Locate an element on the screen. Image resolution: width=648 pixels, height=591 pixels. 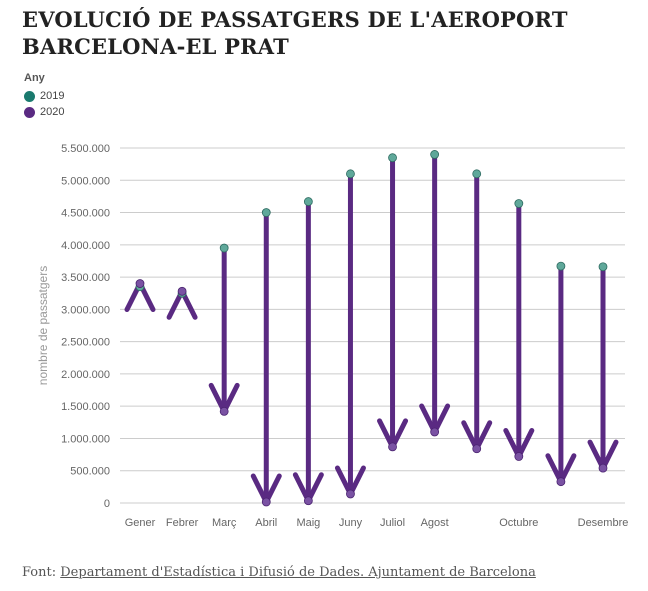
y-tick-label-3: 1.500.000 is located at coordinates (85, 407).